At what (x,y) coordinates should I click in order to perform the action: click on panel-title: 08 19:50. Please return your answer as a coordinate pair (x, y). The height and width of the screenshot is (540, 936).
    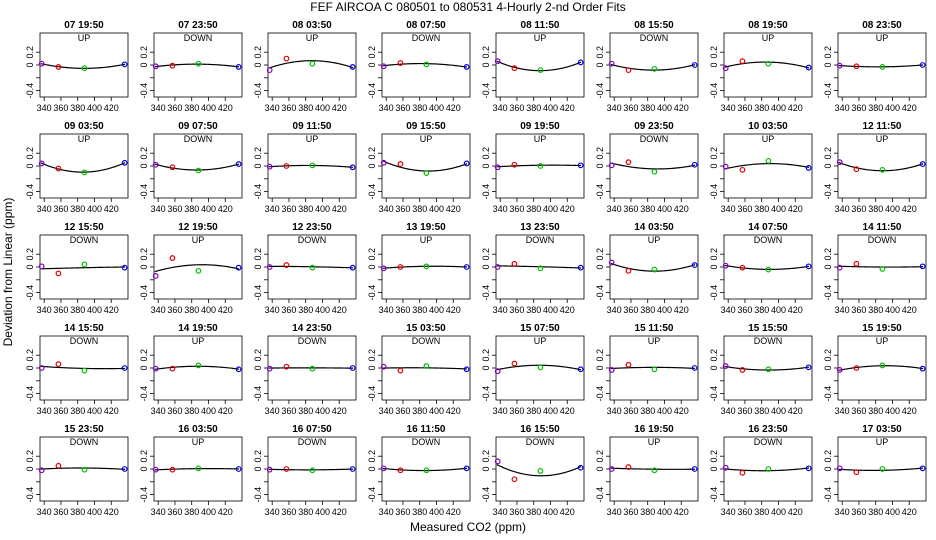
    Looking at the image, I should click on (768, 25).